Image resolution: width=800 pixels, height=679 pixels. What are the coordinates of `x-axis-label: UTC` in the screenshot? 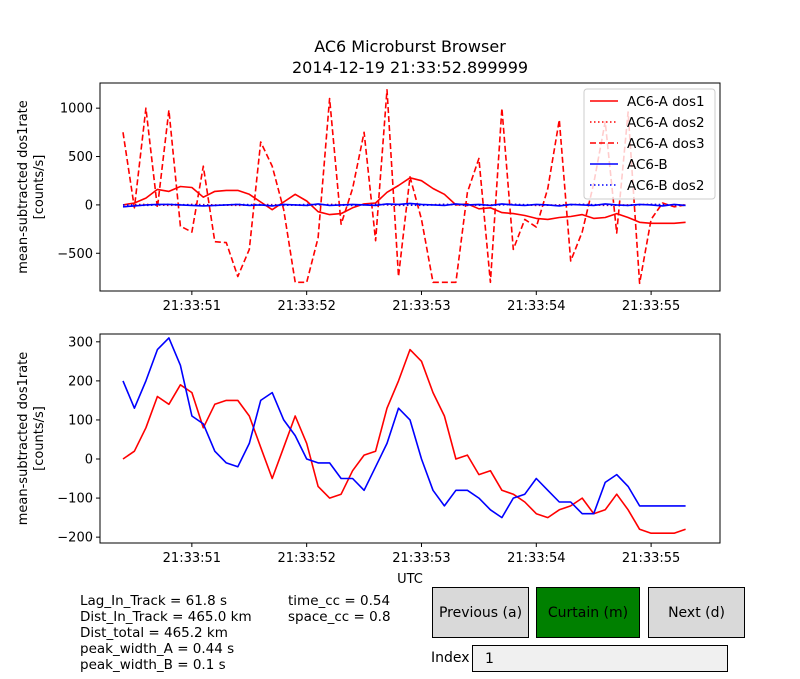 It's located at (410, 579).